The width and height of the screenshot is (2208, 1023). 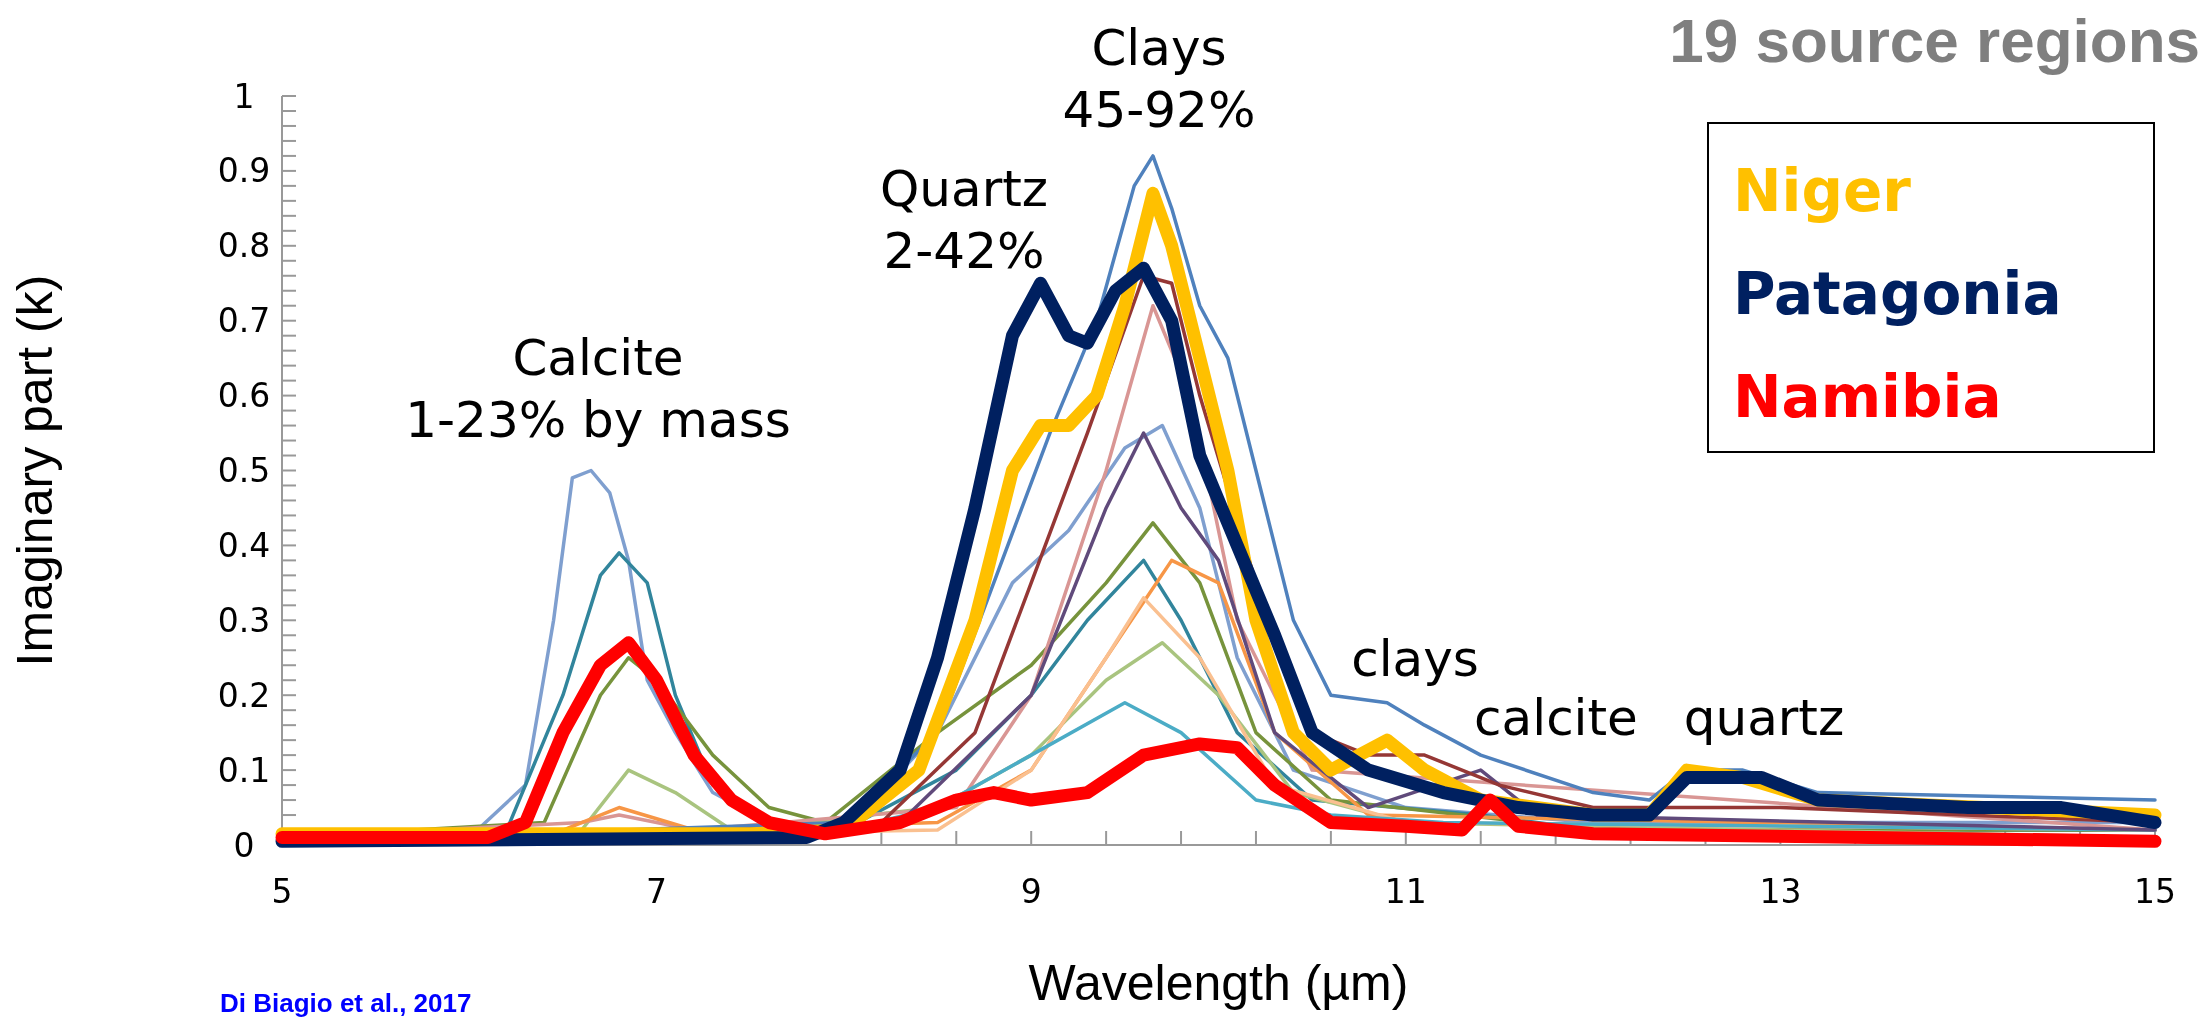 What do you see at coordinates (244, 545) in the screenshot?
I see `y-tick-label: 0.4` at bounding box center [244, 545].